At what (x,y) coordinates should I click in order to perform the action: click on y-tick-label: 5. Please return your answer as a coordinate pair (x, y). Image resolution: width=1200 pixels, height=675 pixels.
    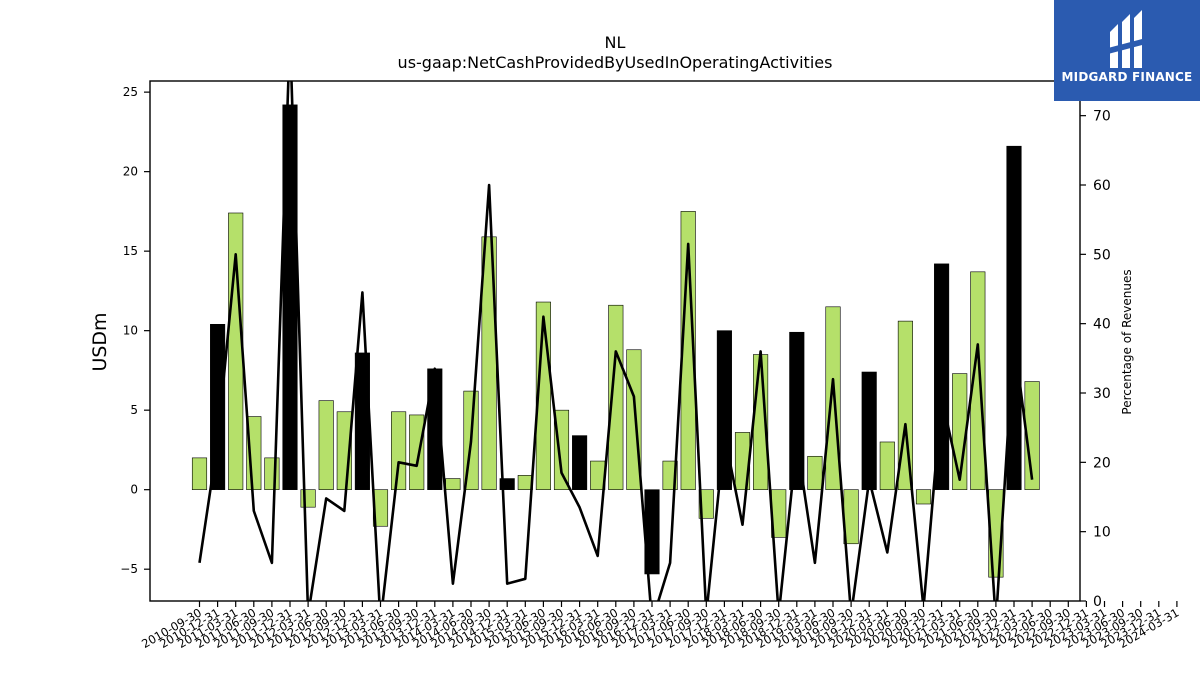
    Looking at the image, I should click on (134, 410).